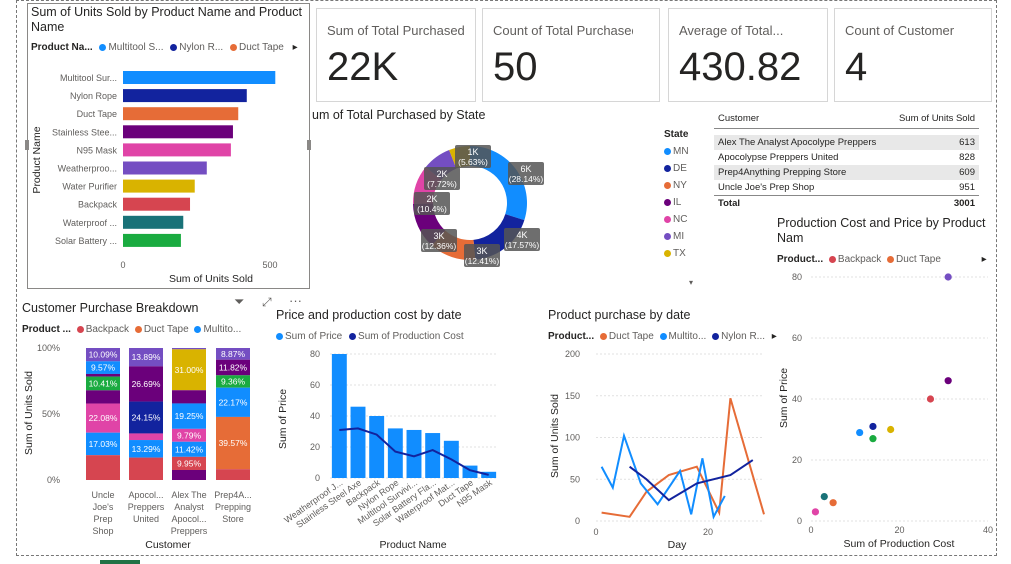 The width and height of the screenshot is (1011, 564). I want to click on donut-legend-item: MN, so click(676, 151).